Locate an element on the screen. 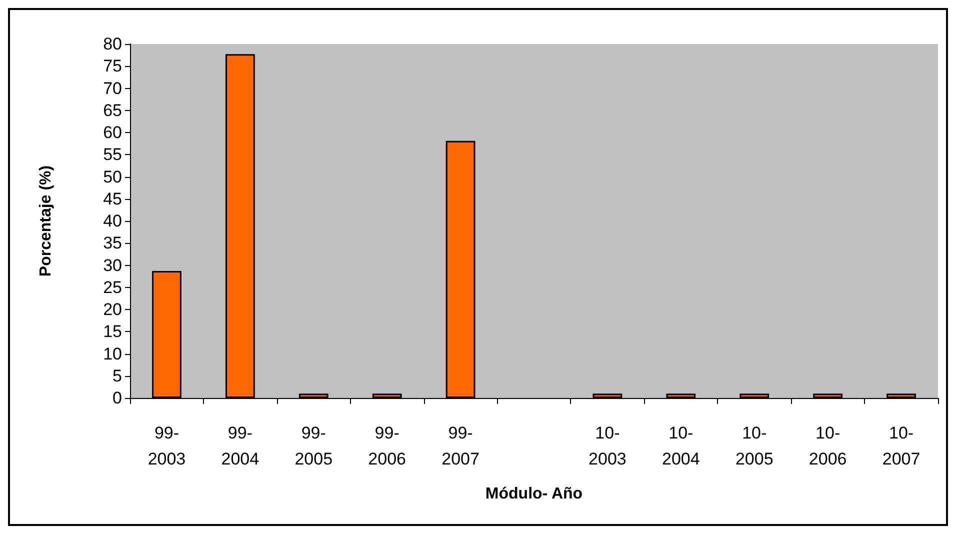 The width and height of the screenshot is (958, 536). y-tick-label: 5 is located at coordinates (117, 376).